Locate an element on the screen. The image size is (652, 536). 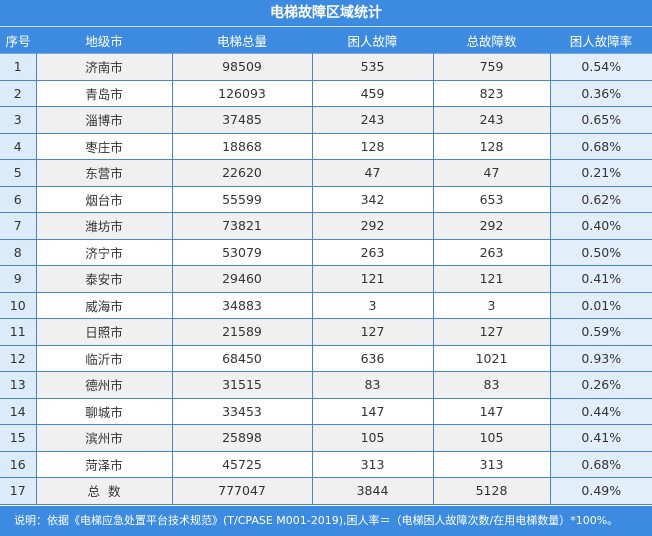
table-row: 6 烟台市 55599 342 653 0.62% is located at coordinates (326, 199).